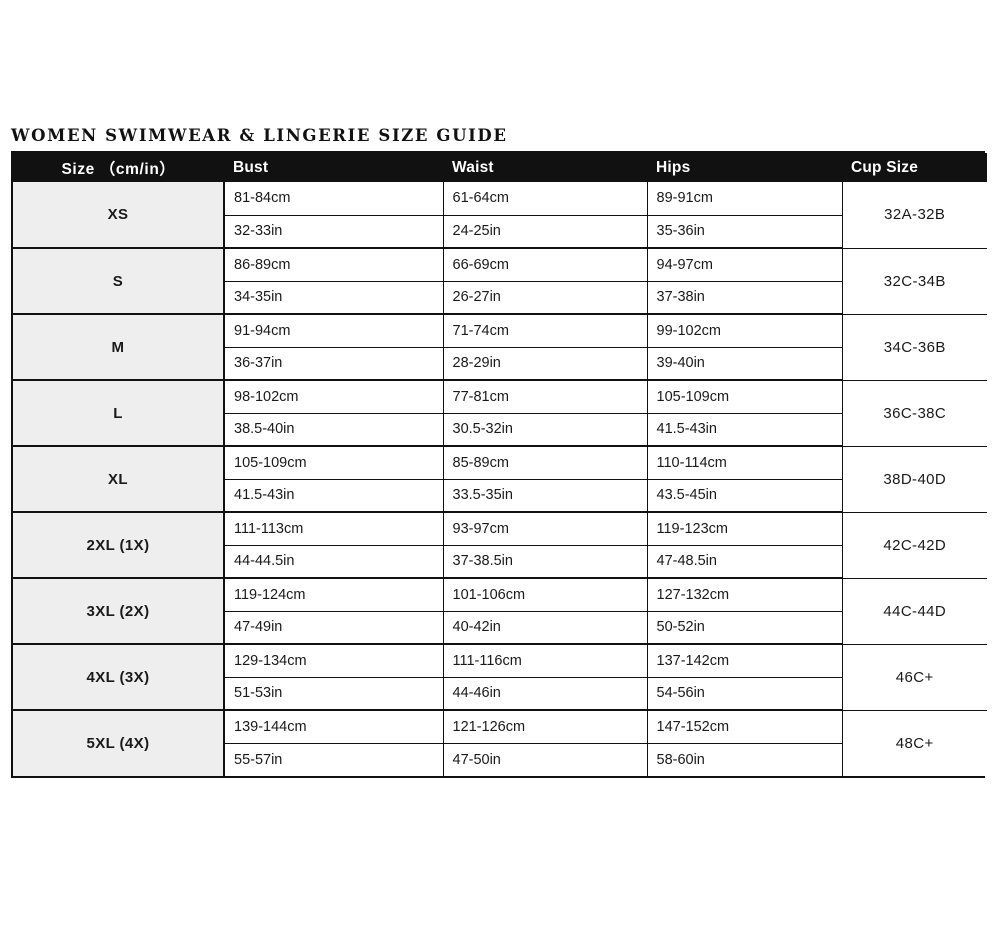 This screenshot has width=997, height=947. What do you see at coordinates (500, 364) in the screenshot?
I see `table-row: 36-37in 28-29in 39-40in` at bounding box center [500, 364].